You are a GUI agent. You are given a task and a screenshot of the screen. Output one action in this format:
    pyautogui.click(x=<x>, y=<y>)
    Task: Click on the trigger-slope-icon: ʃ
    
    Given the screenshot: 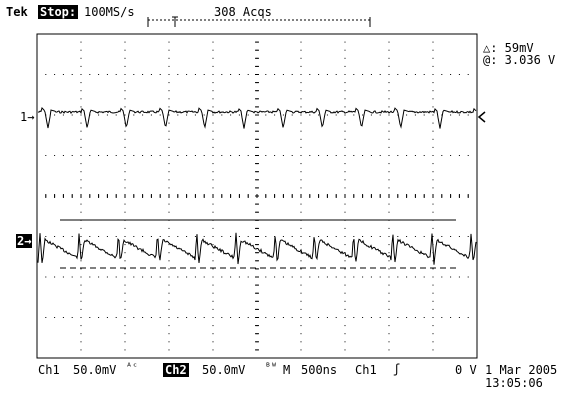 What is the action you would take?
    pyautogui.click(x=397, y=369)
    